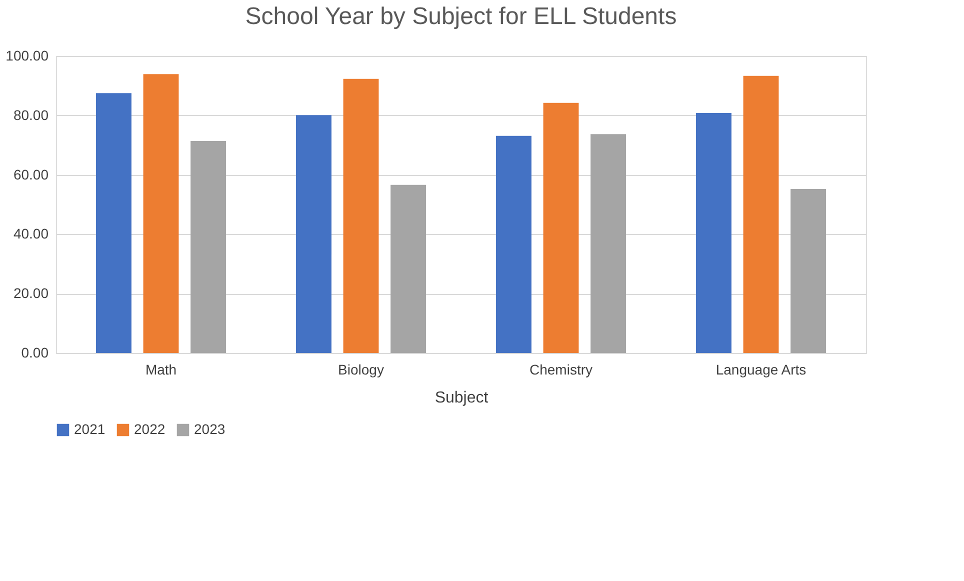 Image resolution: width=964 pixels, height=581 pixels. Describe the element at coordinates (161, 370) in the screenshot. I see `x-tick-label: Math` at that location.